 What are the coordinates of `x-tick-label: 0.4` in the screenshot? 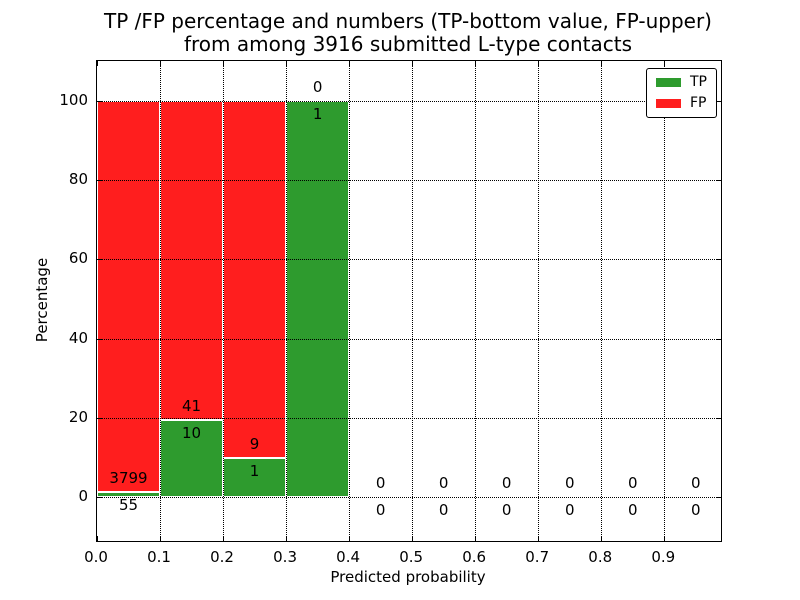 It's located at (348, 557).